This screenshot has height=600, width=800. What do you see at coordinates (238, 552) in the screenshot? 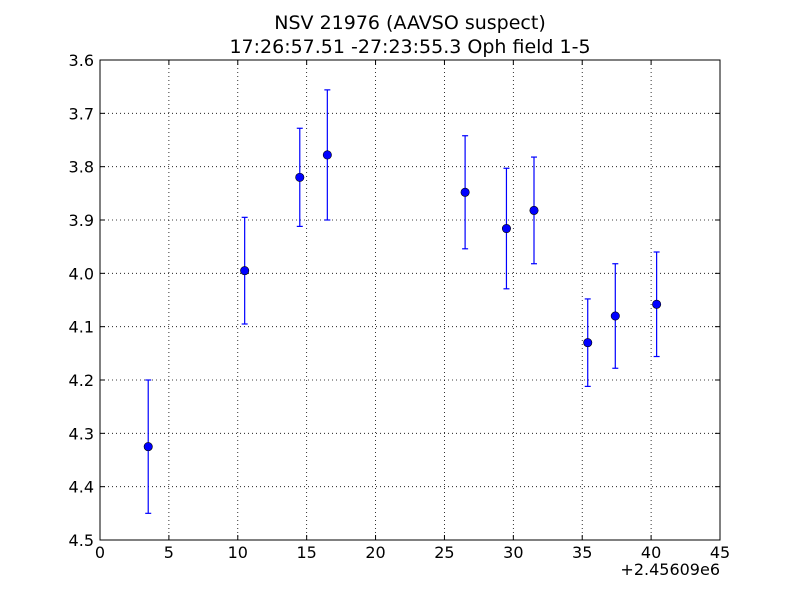
I see `x-tick-label: 10` at bounding box center [238, 552].